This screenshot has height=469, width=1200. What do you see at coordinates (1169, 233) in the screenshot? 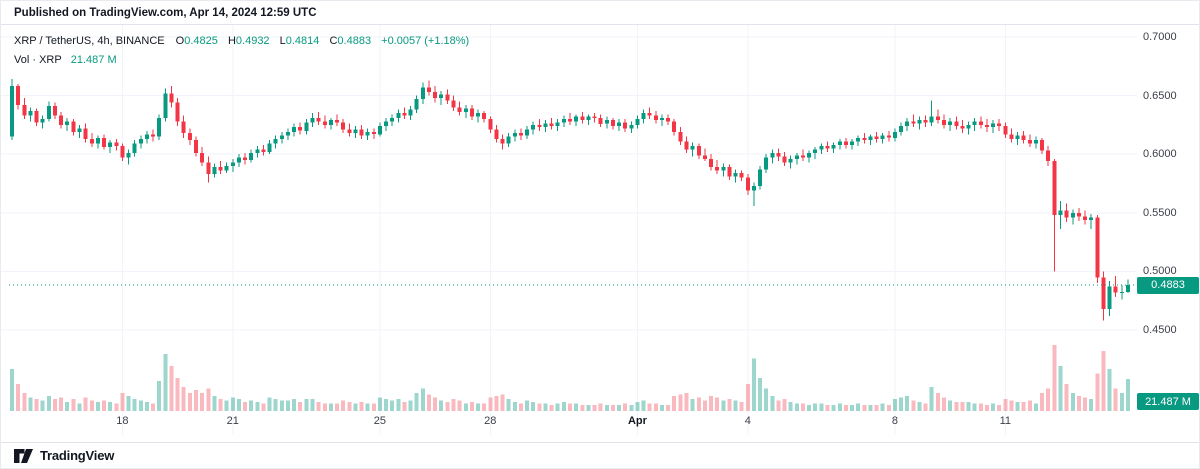
I see `price-axis: 0.7000 0.6500 0.6000 0.5500 0.5000 0.4500` at bounding box center [1169, 233].